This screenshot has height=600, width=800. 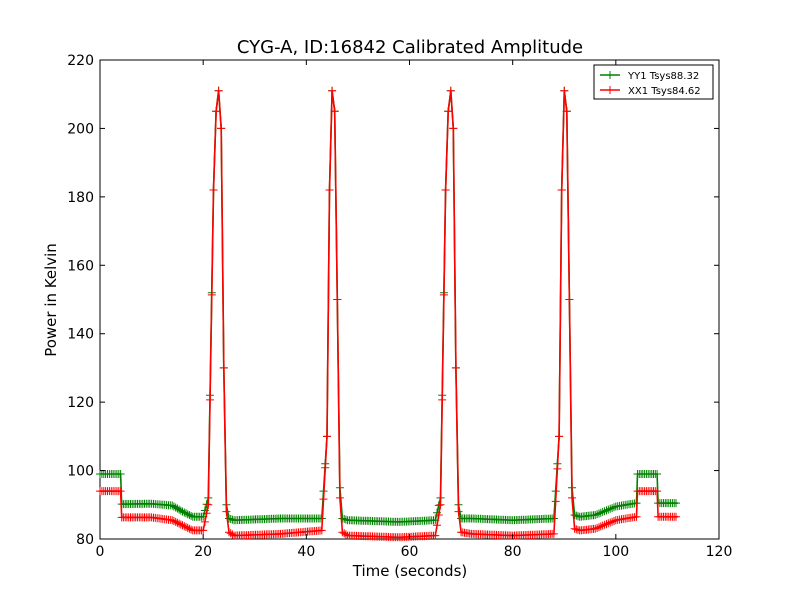 I want to click on y-tick-label: 180, so click(x=80, y=198).